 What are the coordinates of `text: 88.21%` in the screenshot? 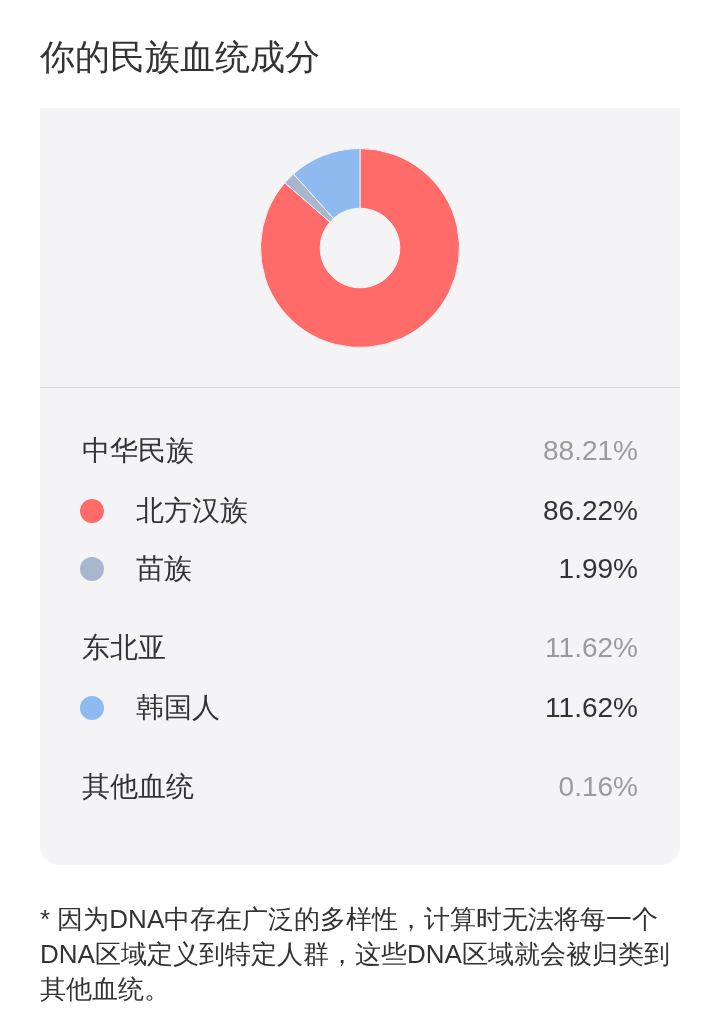 It's located at (590, 451).